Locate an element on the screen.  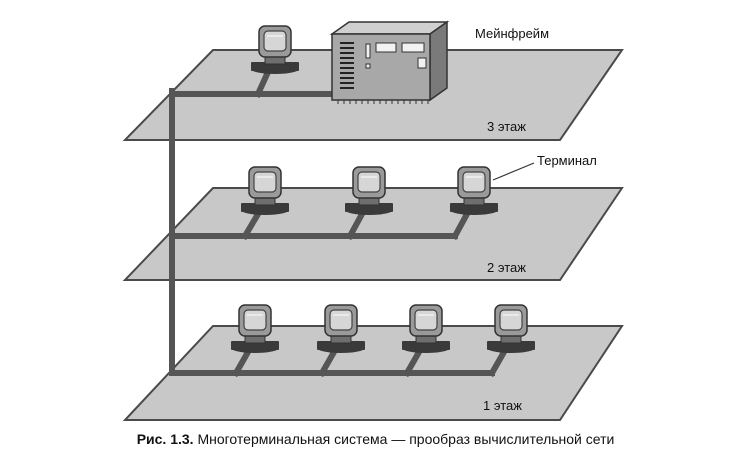
figure-number: Рис. 1.3. is located at coordinates (165, 439).